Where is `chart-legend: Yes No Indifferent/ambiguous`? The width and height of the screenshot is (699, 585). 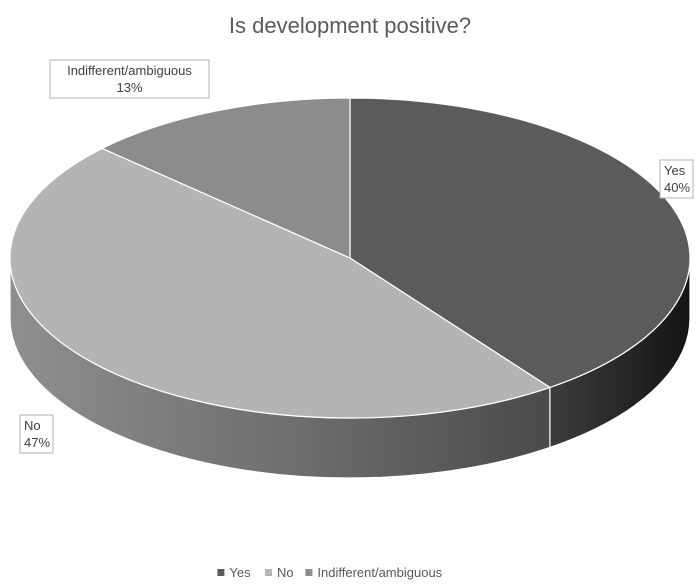 chart-legend: Yes No Indifferent/ambiguous is located at coordinates (330, 572).